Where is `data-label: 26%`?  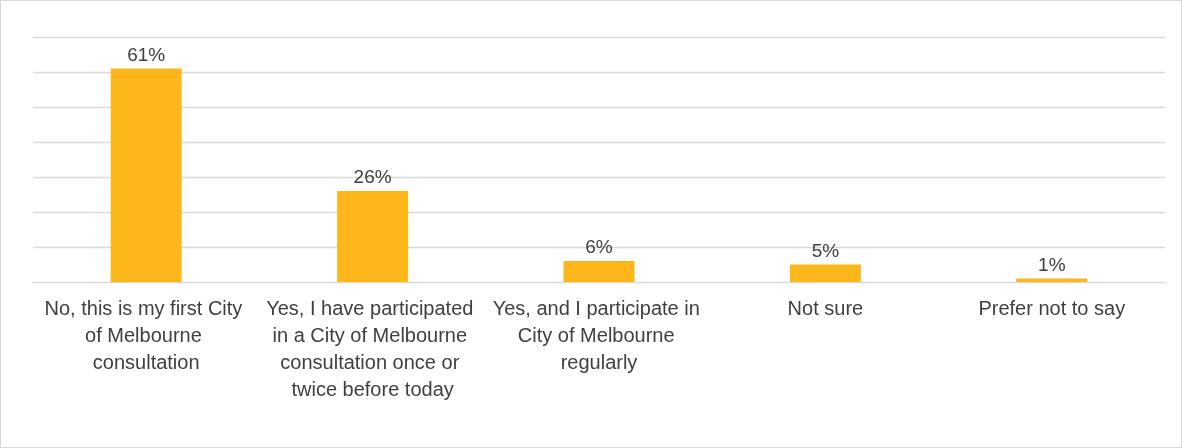 data-label: 26% is located at coordinates (372, 176).